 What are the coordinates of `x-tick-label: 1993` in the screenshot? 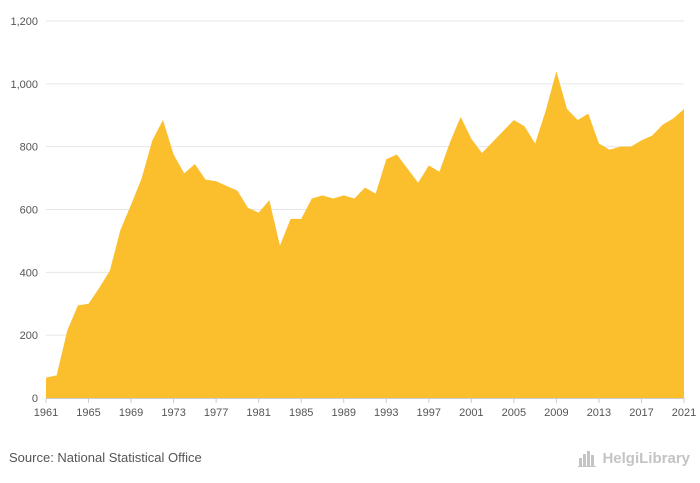 It's located at (386, 413).